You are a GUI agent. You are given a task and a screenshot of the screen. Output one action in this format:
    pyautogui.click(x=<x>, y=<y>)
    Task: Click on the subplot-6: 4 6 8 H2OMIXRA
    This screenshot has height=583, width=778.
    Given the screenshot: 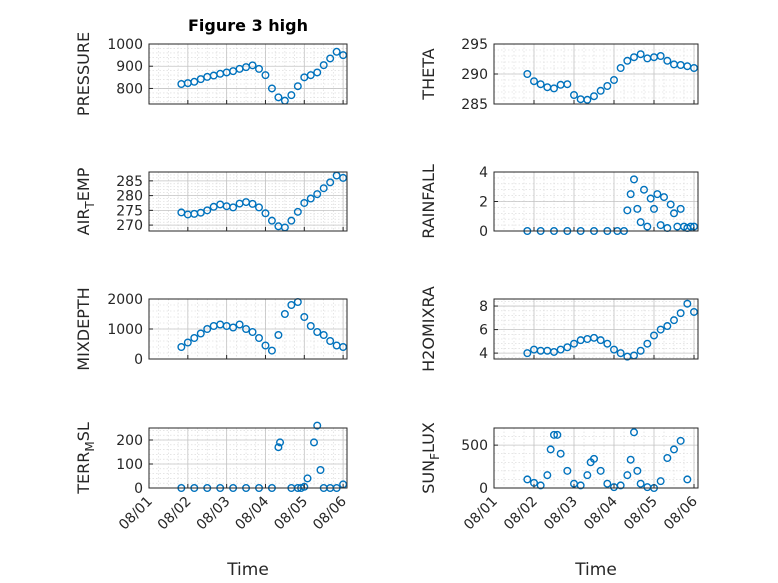 What is the action you would take?
    pyautogui.click(x=559, y=329)
    